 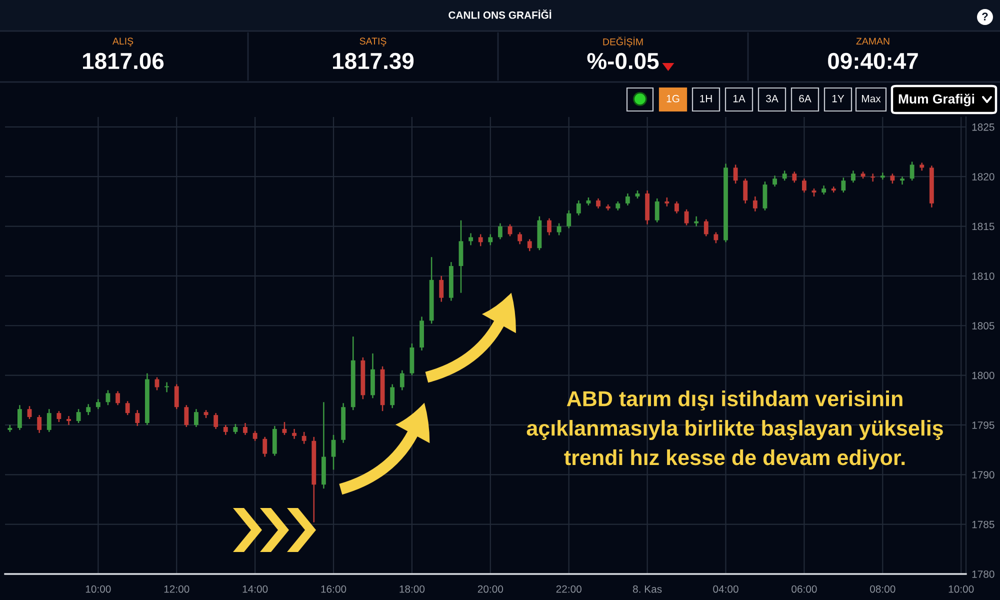 I want to click on x-tick-label: 18:00, so click(x=412, y=589).